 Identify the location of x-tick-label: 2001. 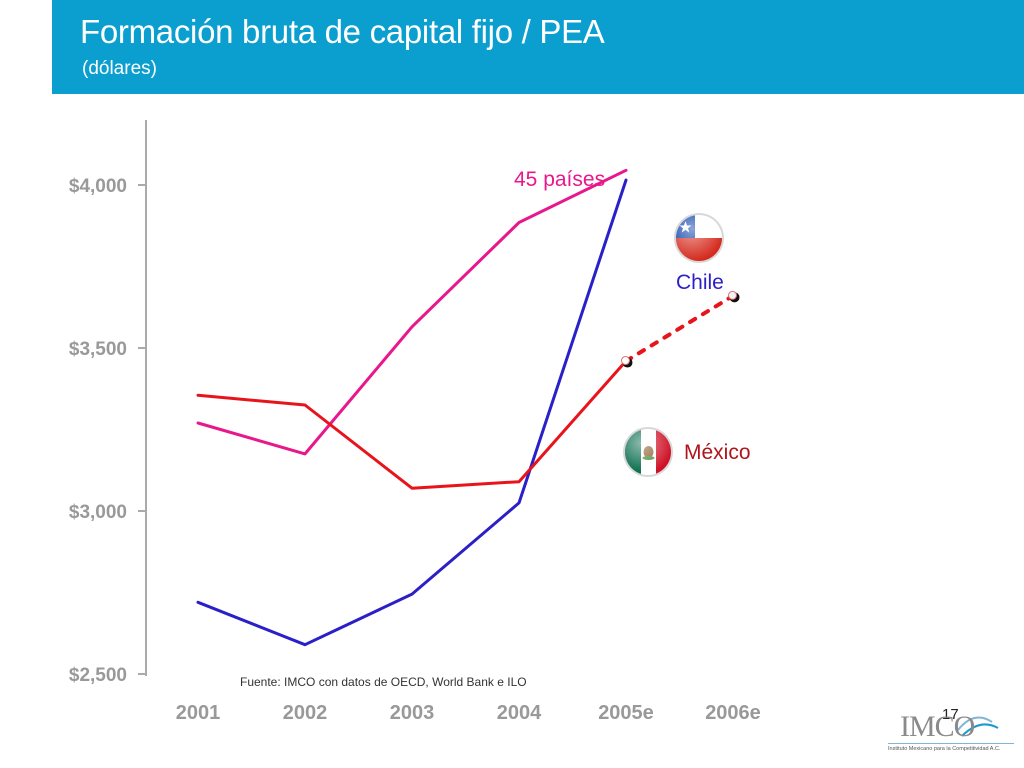
(198, 713).